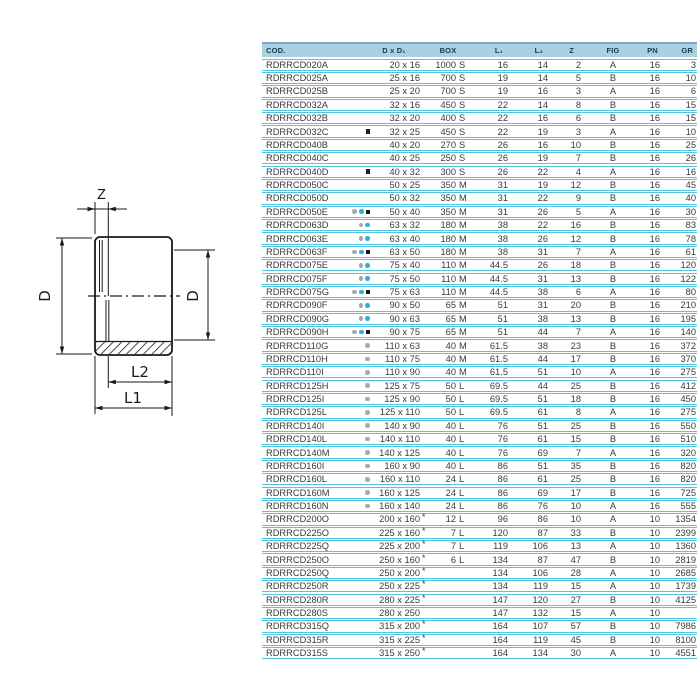 The image size is (700, 700). What do you see at coordinates (399, 613) in the screenshot?
I see `cell-dxd1: 280 x 250` at bounding box center [399, 613].